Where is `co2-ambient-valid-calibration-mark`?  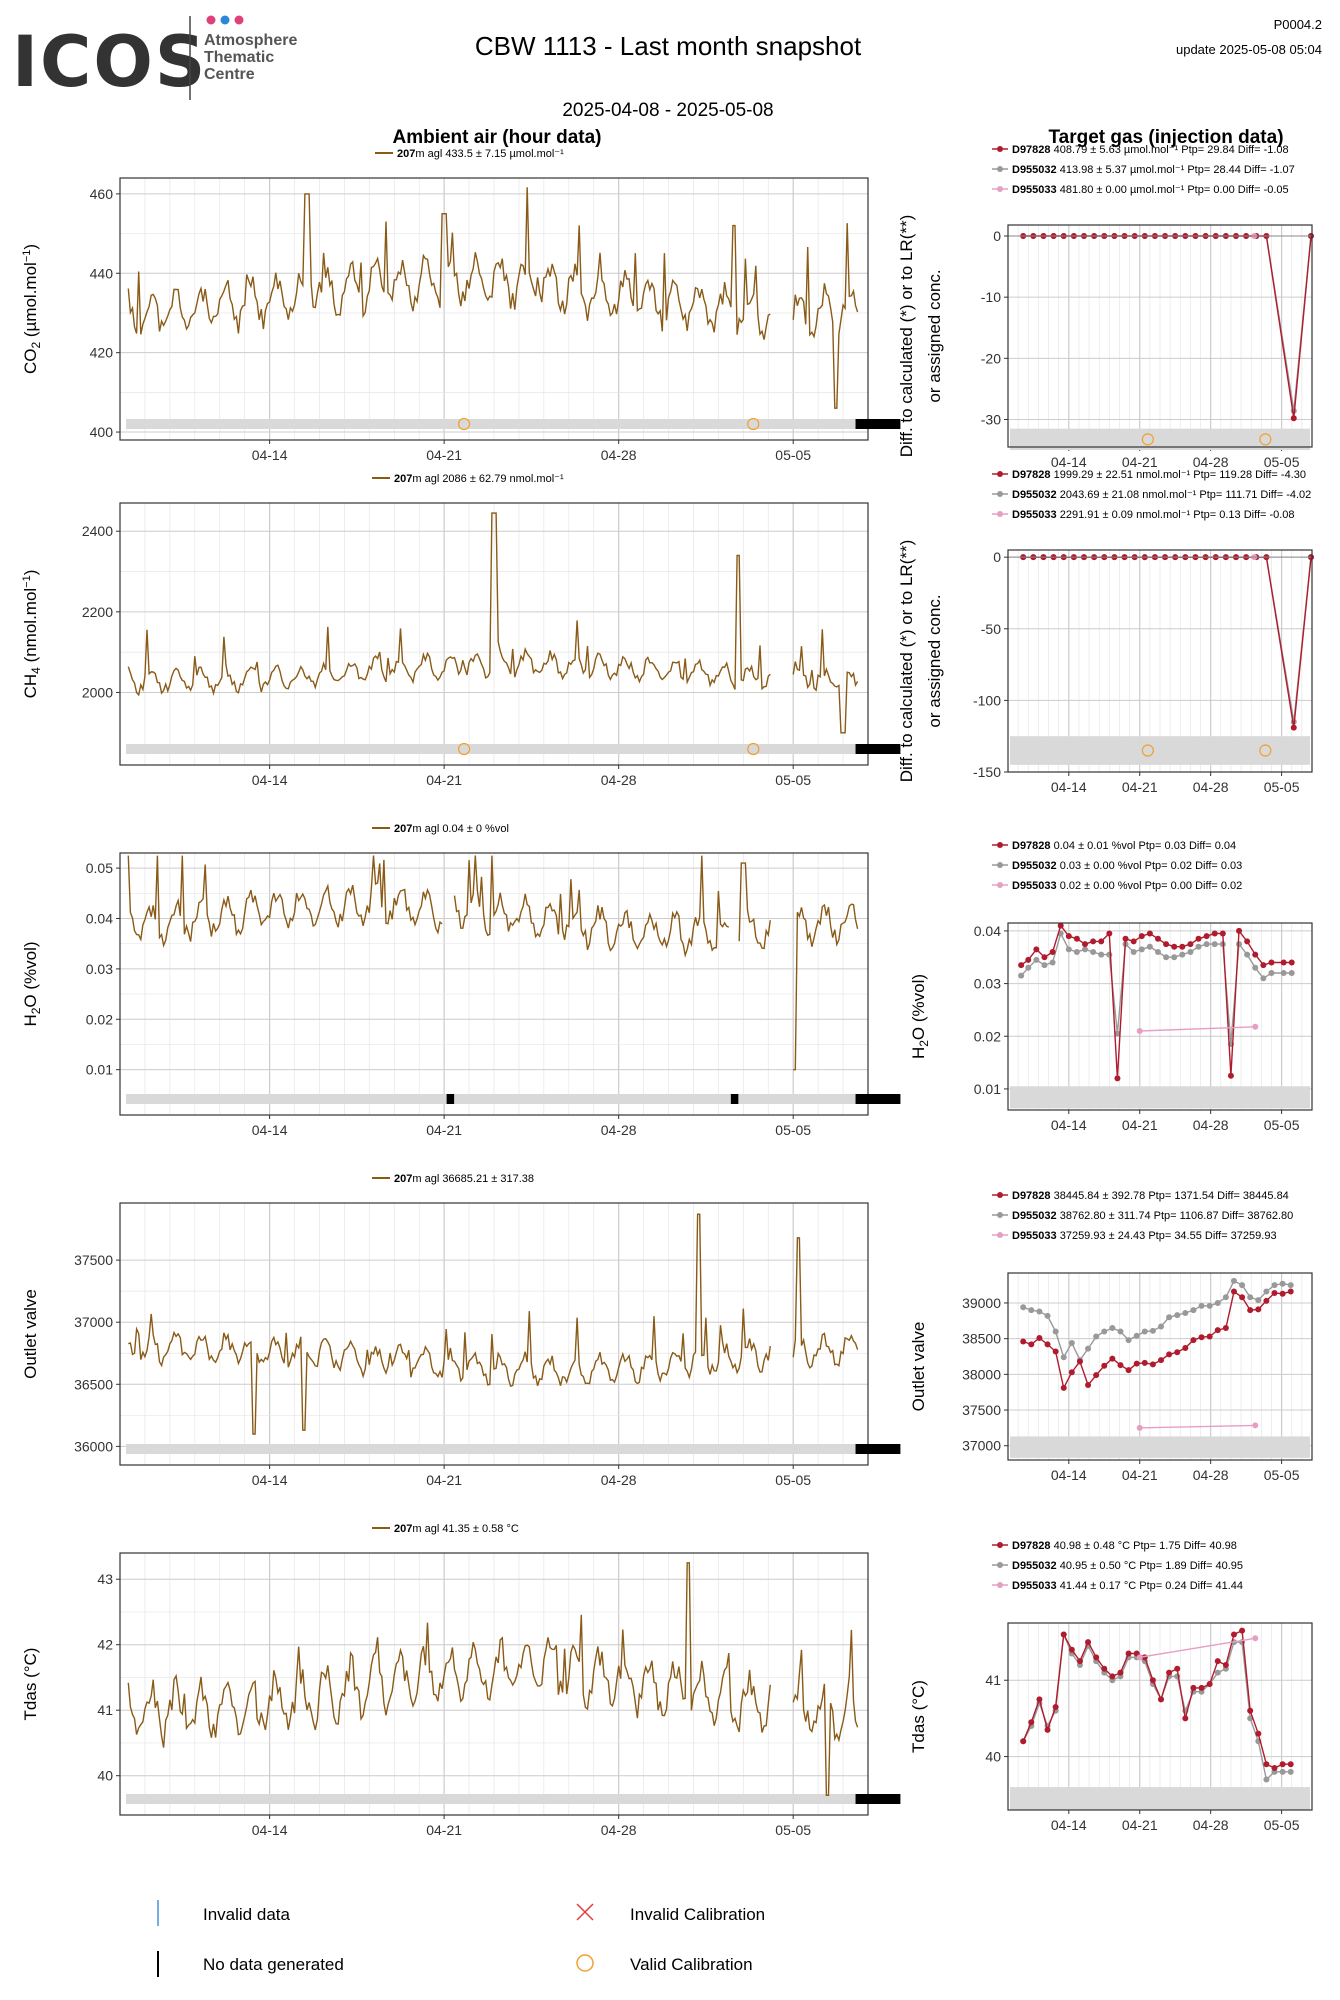
co2-ambient-valid-calibration-mark is located at coordinates (464, 424).